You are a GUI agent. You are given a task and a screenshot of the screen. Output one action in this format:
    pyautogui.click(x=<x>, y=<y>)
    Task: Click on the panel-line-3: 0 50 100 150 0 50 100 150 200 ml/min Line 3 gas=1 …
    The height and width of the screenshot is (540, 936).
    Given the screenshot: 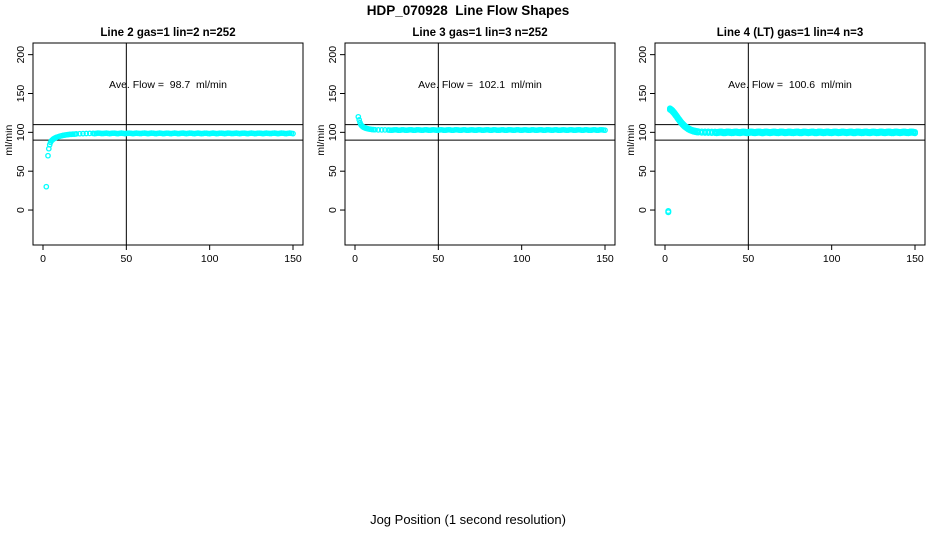 What is the action you would take?
    pyautogui.click(x=466, y=147)
    